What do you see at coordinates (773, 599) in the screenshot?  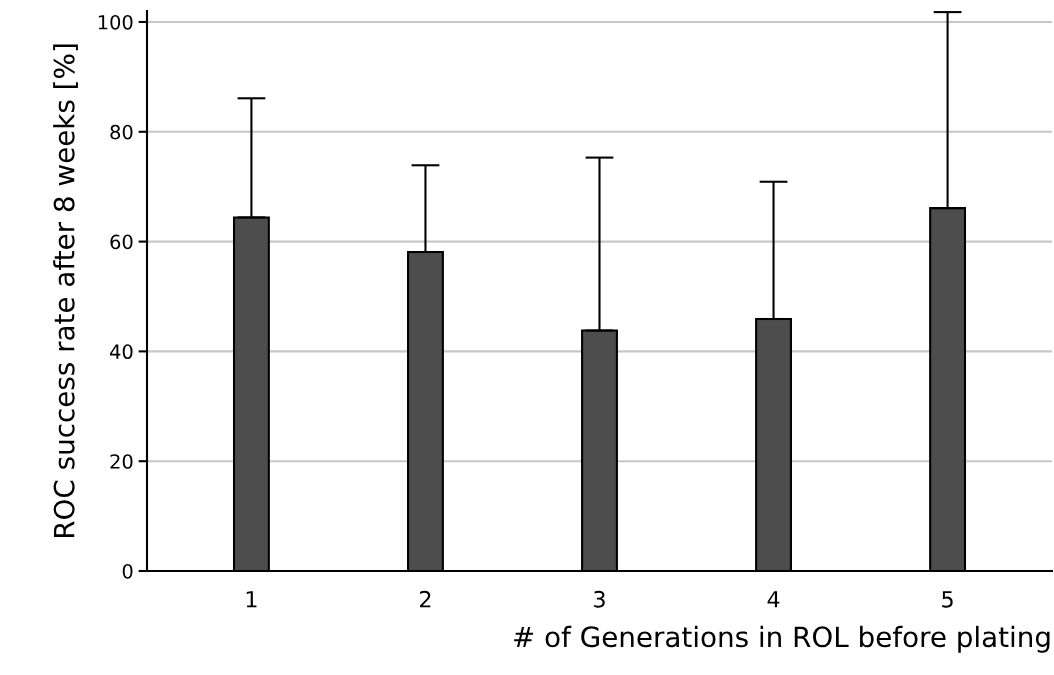 I see `x-tick-label: 4` at bounding box center [773, 599].